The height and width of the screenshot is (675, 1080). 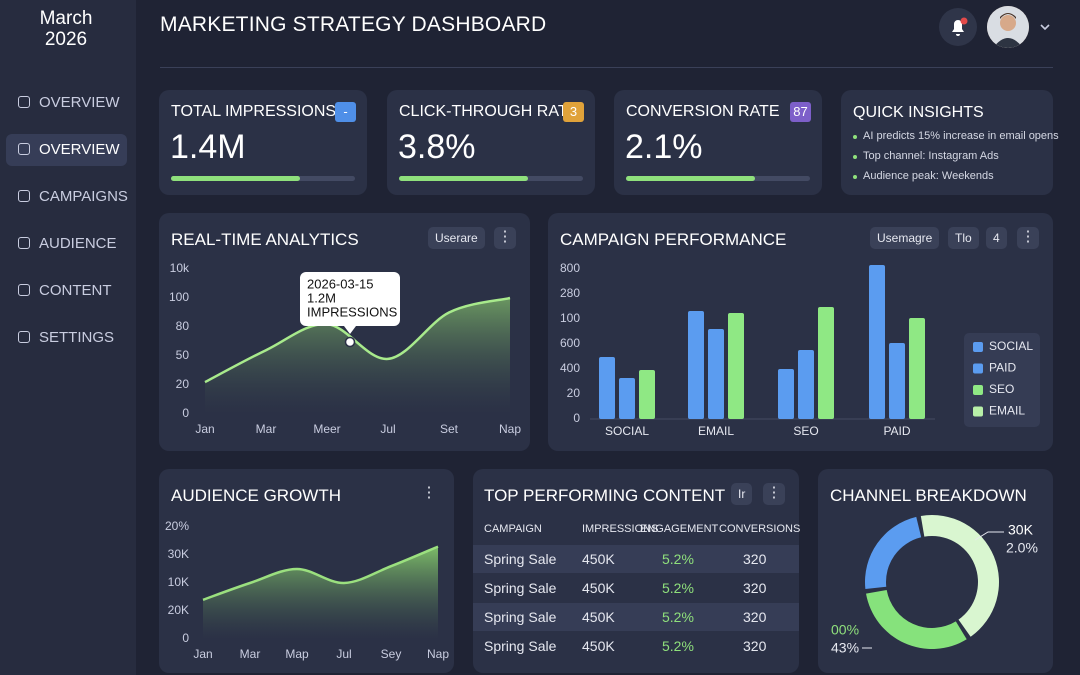 What do you see at coordinates (931, 156) in the screenshot?
I see `insight-item: Top channel: Instagram Ads` at bounding box center [931, 156].